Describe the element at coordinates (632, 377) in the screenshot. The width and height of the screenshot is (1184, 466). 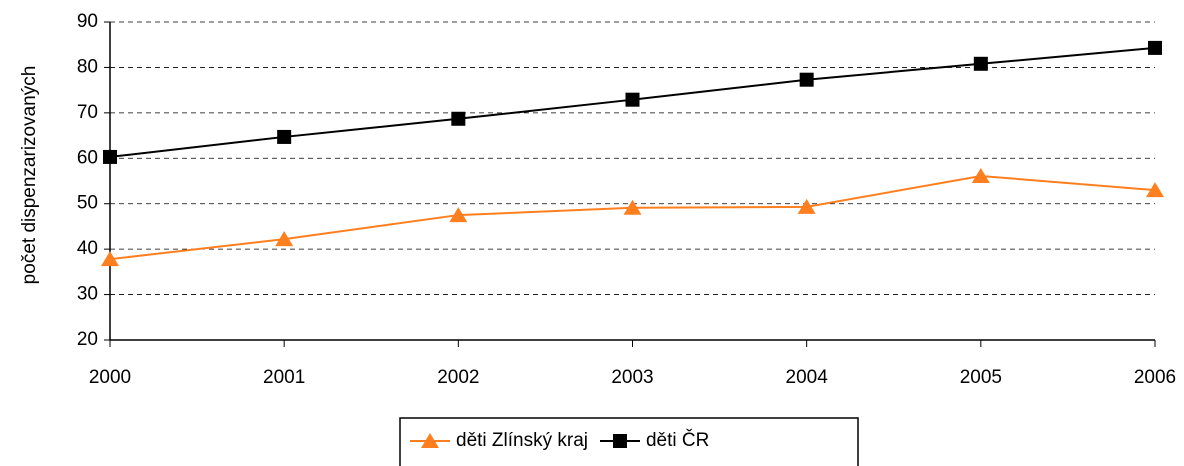
I see `x-tick-label: 2003` at that location.